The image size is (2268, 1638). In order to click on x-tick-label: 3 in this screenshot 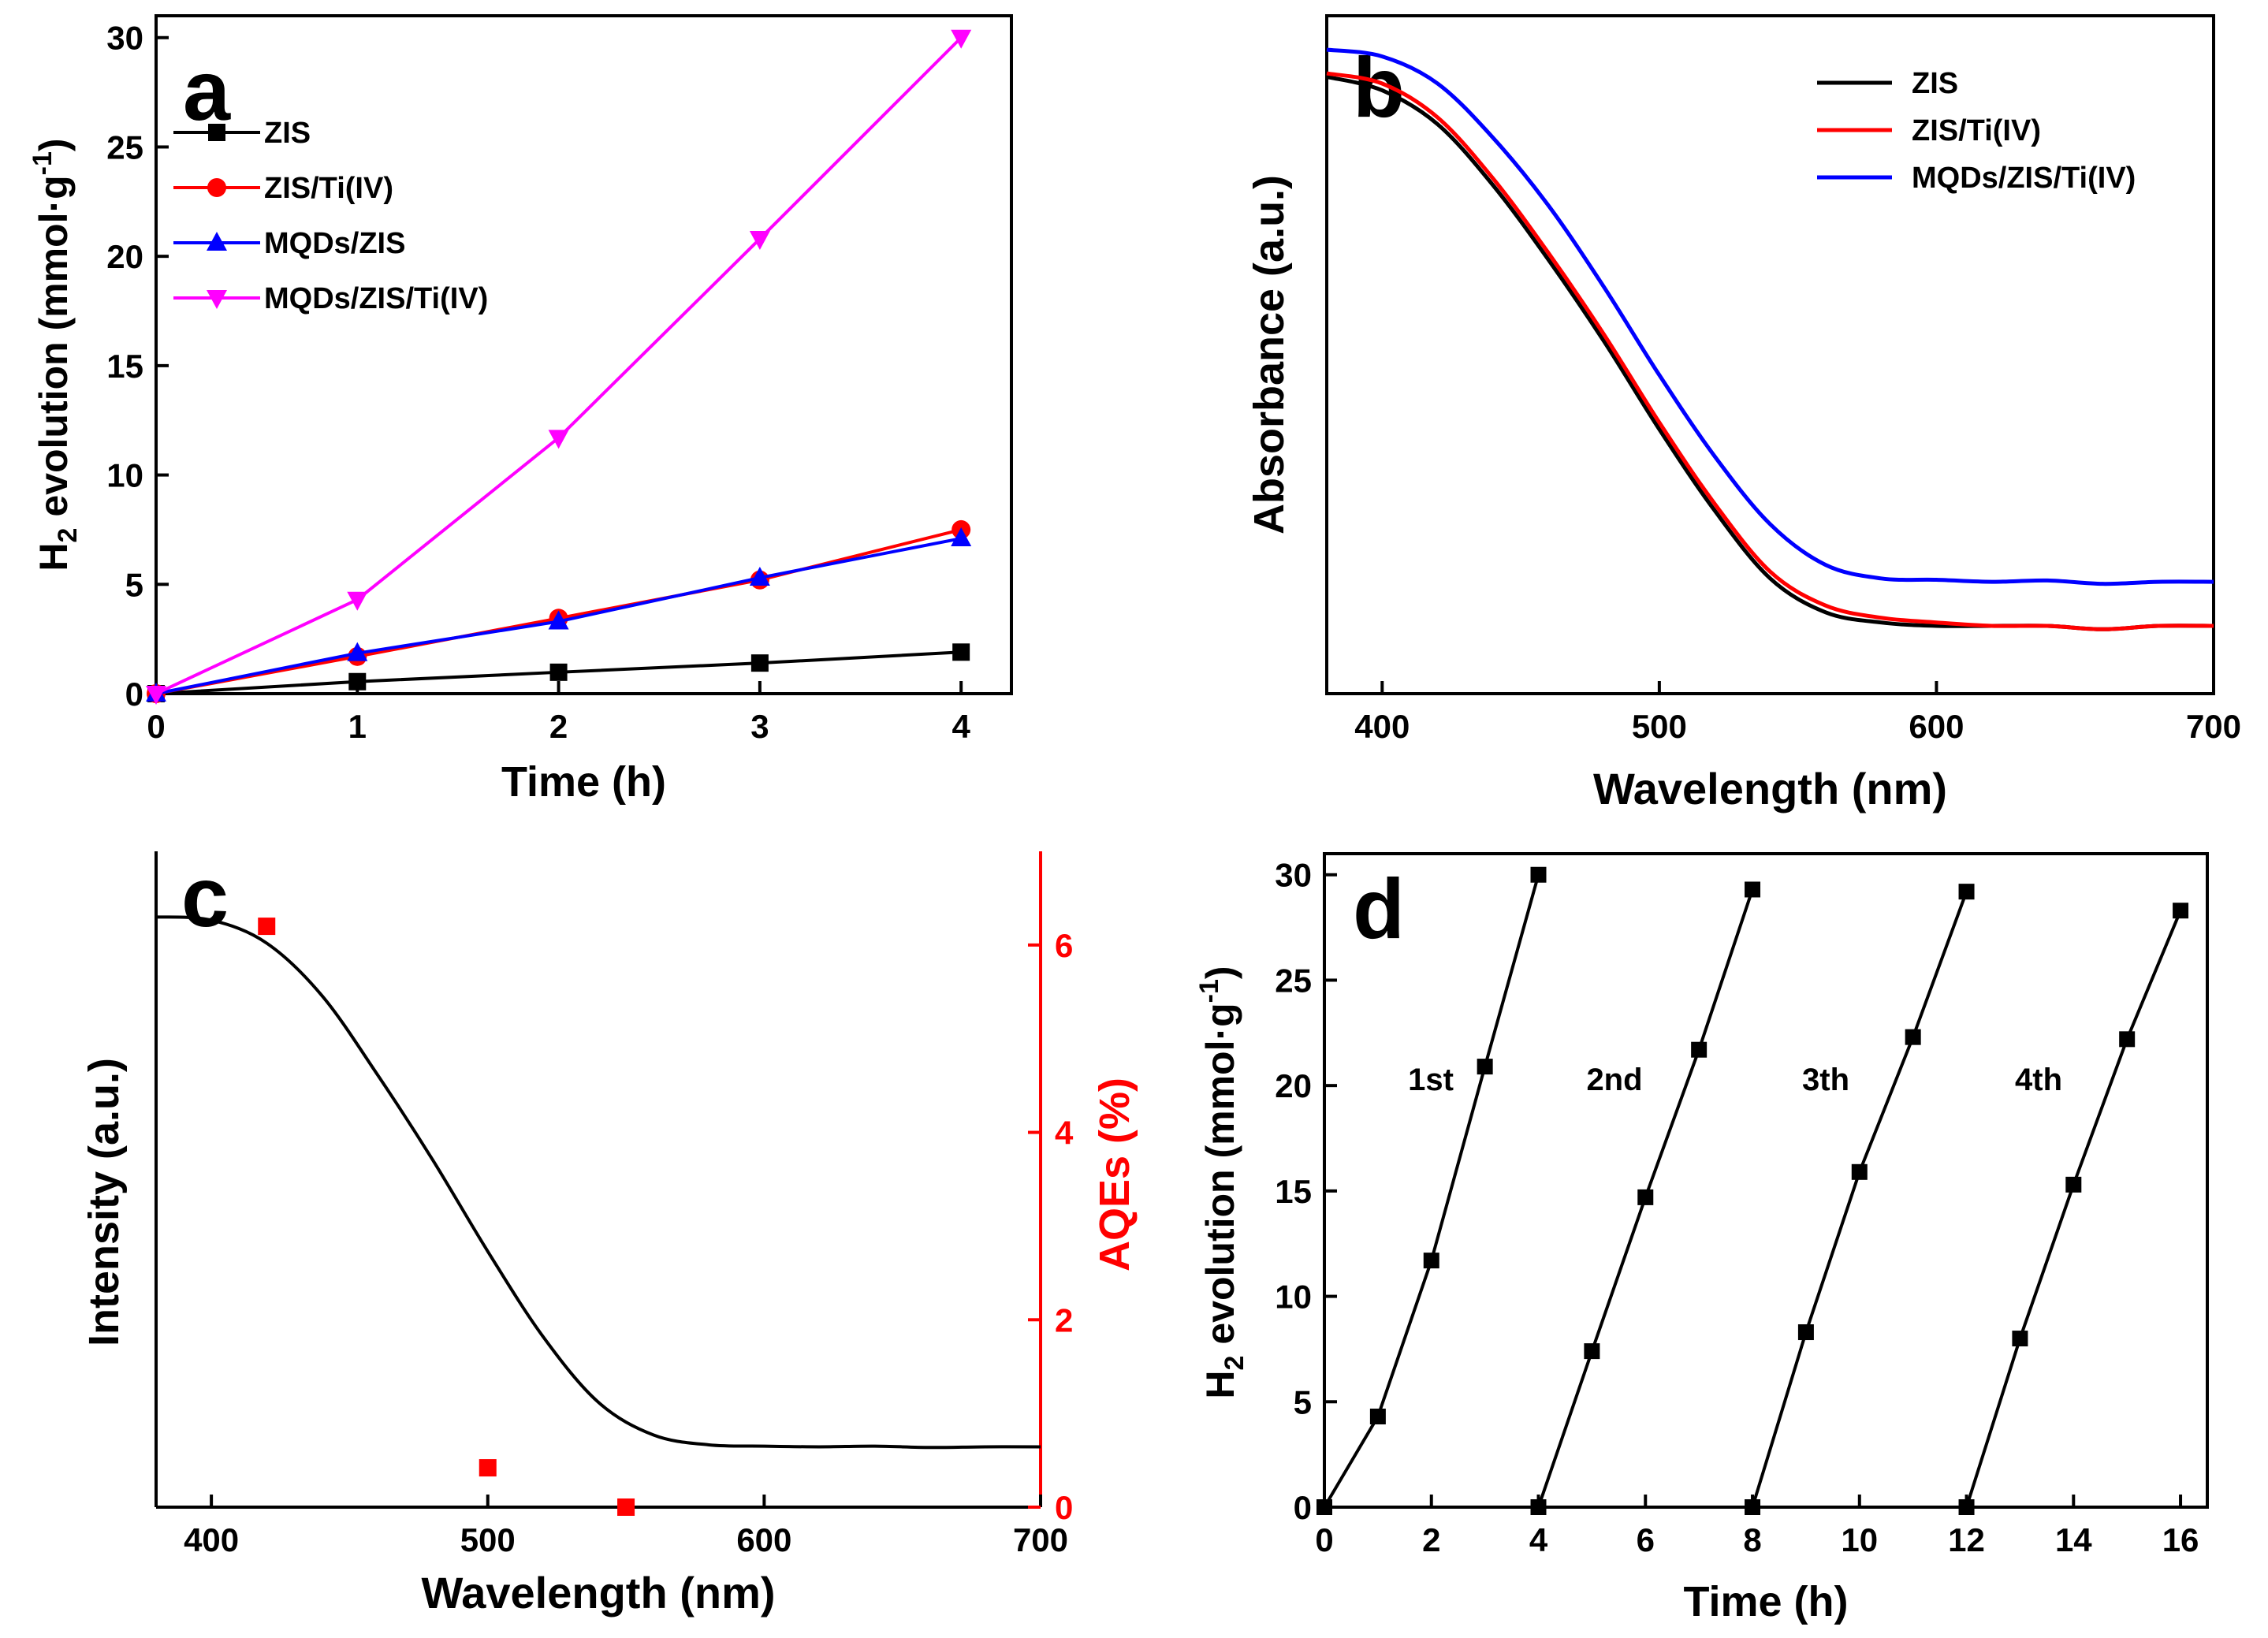, I will do `click(760, 726)`.